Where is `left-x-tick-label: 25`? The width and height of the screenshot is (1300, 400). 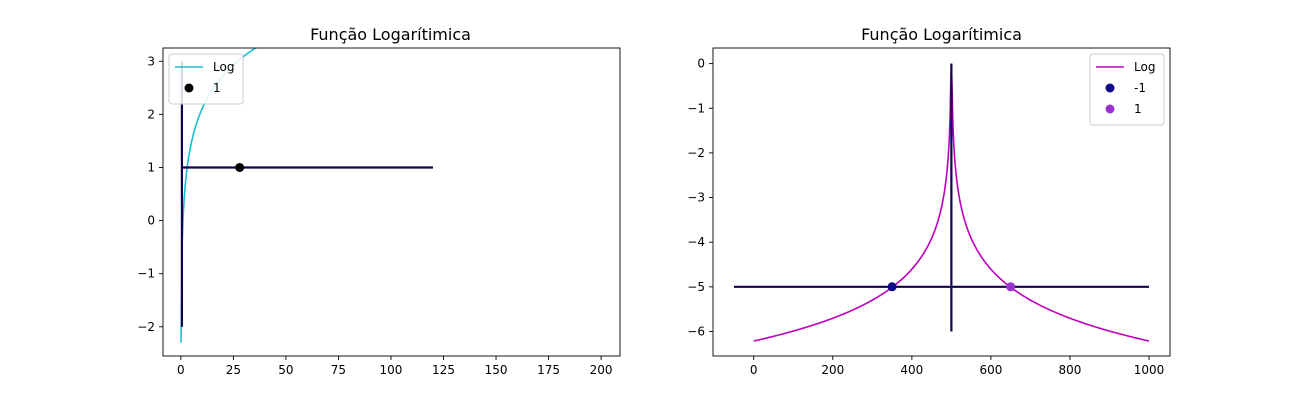
left-x-tick-label: 25 is located at coordinates (233, 370).